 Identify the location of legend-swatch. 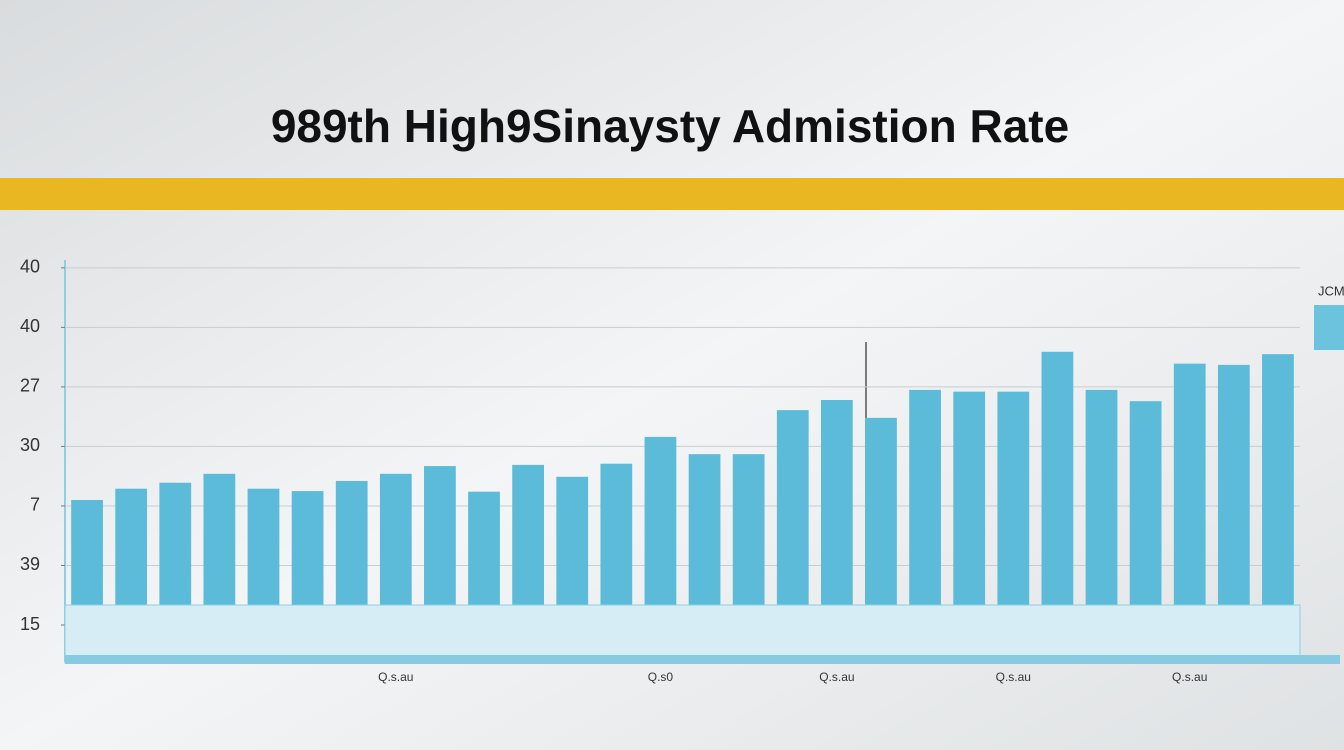
(1329, 327).